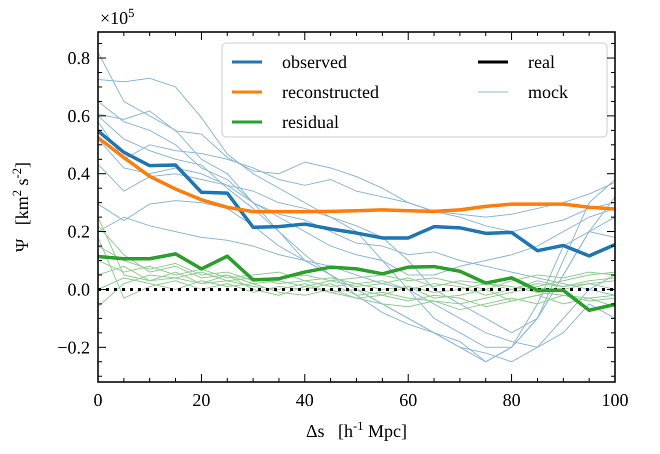 Image resolution: width=660 pixels, height=454 pixels. What do you see at coordinates (314, 62) in the screenshot?
I see `legend-label: observed` at bounding box center [314, 62].